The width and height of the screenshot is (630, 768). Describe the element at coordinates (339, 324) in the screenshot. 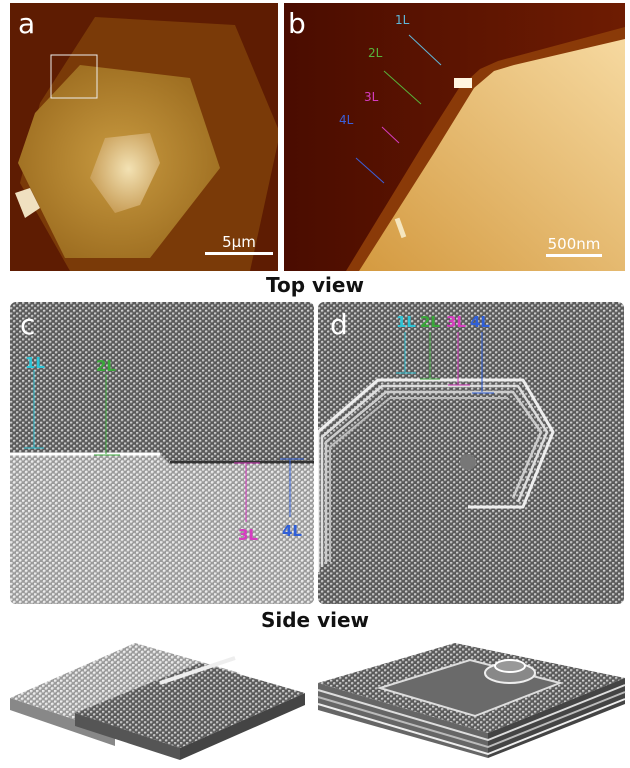

I see `panel-label-d: d` at that location.